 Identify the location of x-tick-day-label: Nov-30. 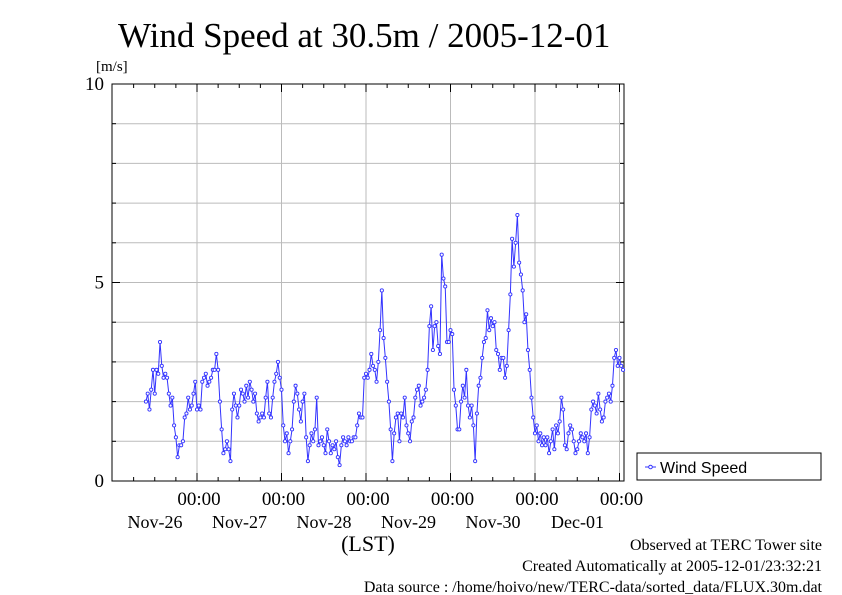
(493, 522).